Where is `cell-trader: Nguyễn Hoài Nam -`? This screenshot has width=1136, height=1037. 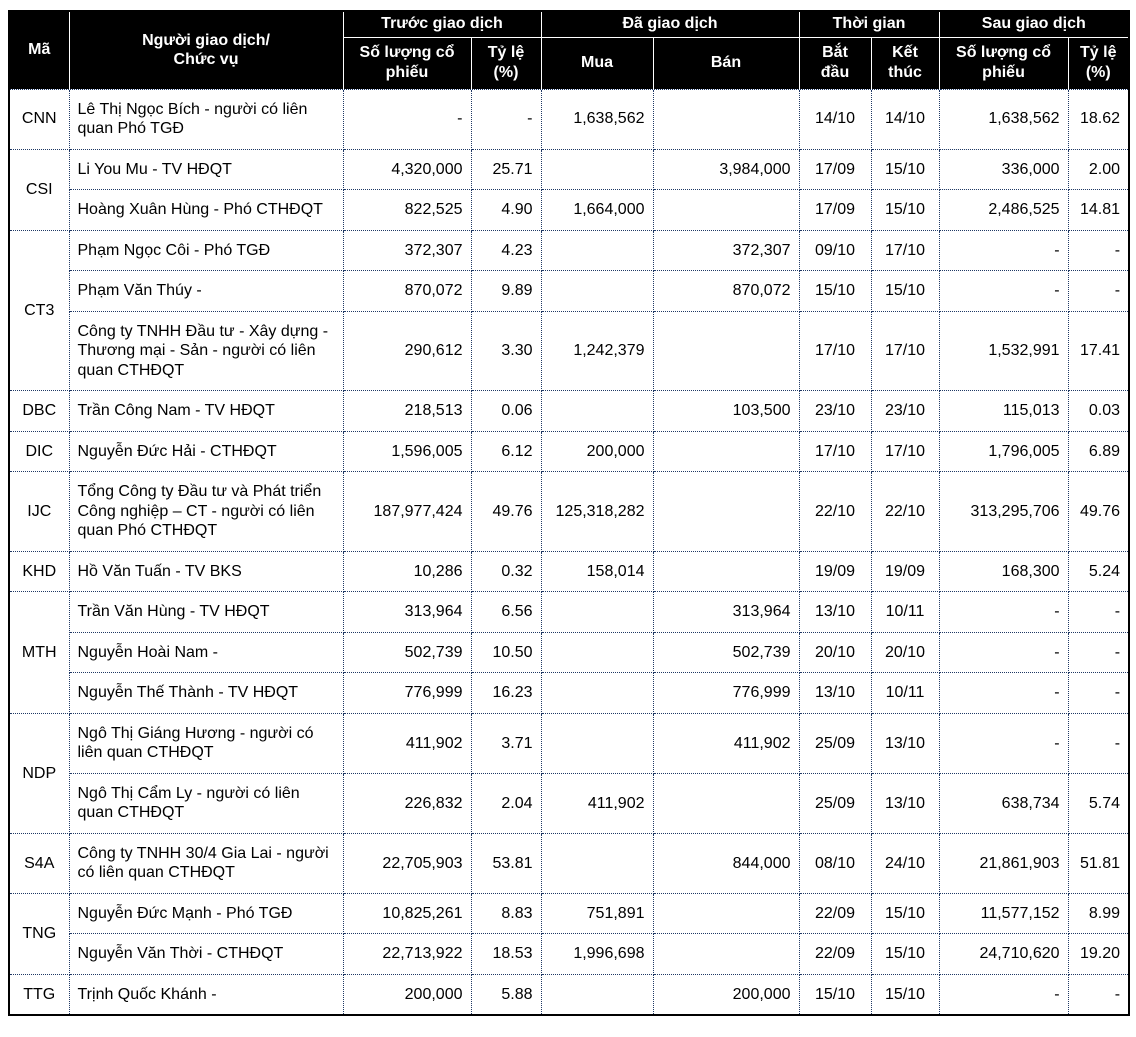 cell-trader: Nguyễn Hoài Nam - is located at coordinates (206, 652).